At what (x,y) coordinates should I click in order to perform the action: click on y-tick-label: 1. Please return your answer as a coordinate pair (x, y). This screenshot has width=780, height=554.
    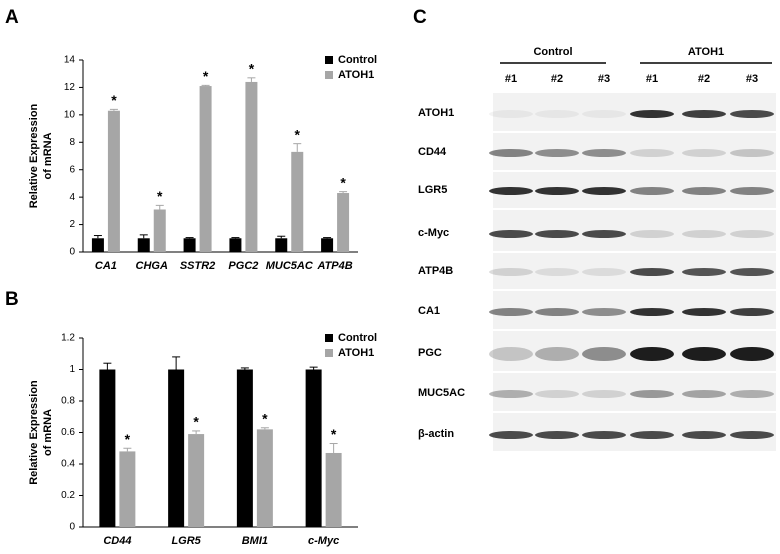
    Looking at the image, I should click on (72, 369).